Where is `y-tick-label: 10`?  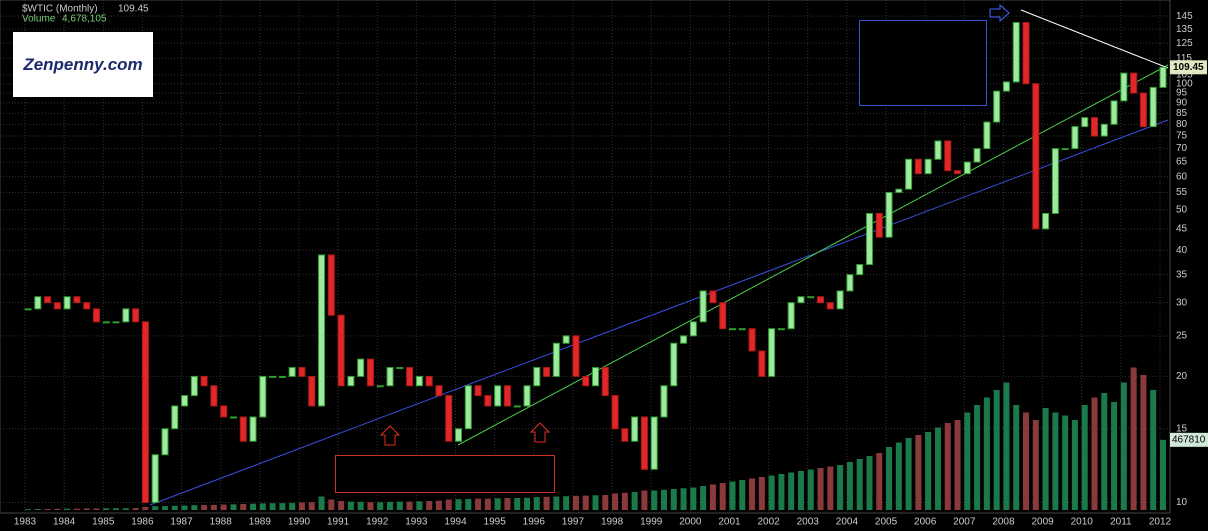 y-tick-label: 10 is located at coordinates (1182, 502).